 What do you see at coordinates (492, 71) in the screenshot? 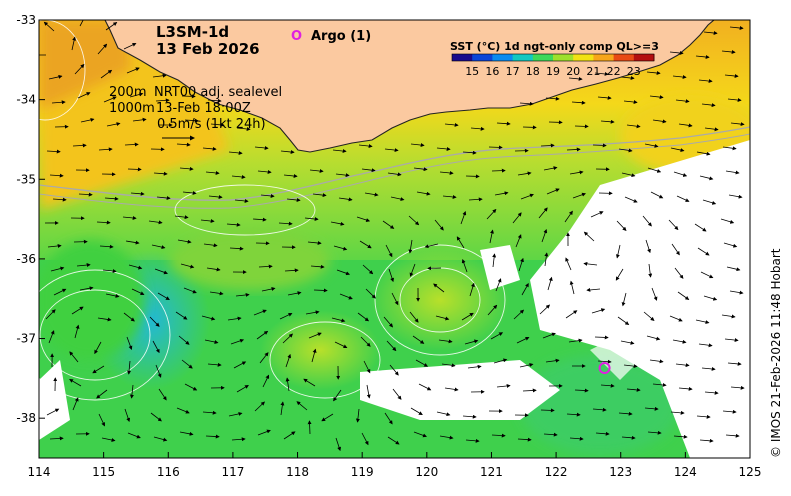
I see `colorbar-tick-label: 16` at bounding box center [492, 71].